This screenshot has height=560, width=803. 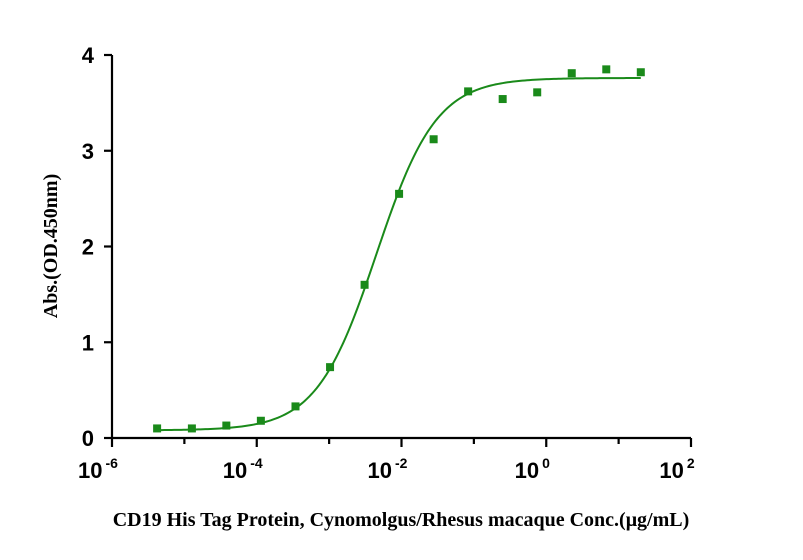 I want to click on y-tick-label: 2, so click(x=88, y=247).